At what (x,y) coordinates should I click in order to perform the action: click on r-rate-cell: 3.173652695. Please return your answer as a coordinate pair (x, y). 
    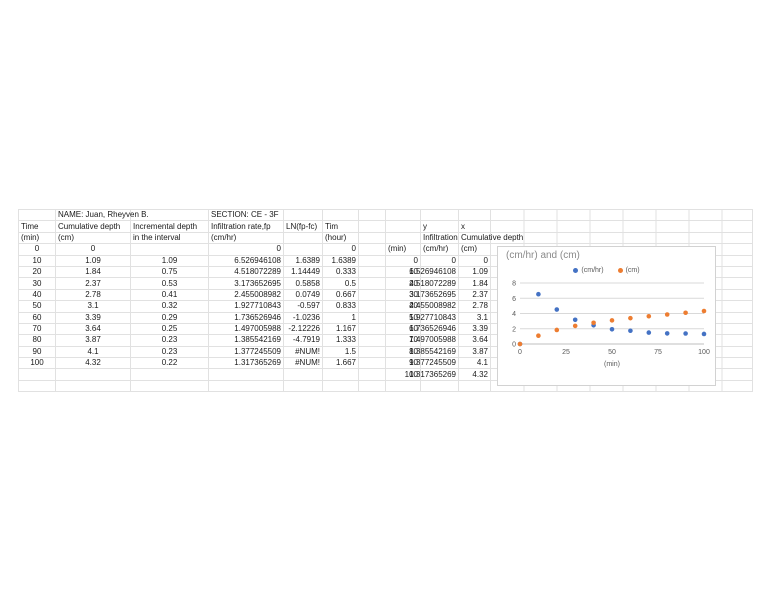
    Looking at the image, I should click on (434, 295).